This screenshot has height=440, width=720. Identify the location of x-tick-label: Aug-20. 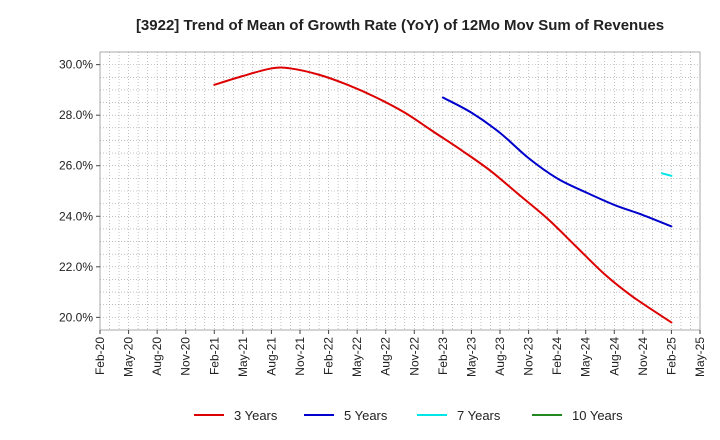
(157, 356).